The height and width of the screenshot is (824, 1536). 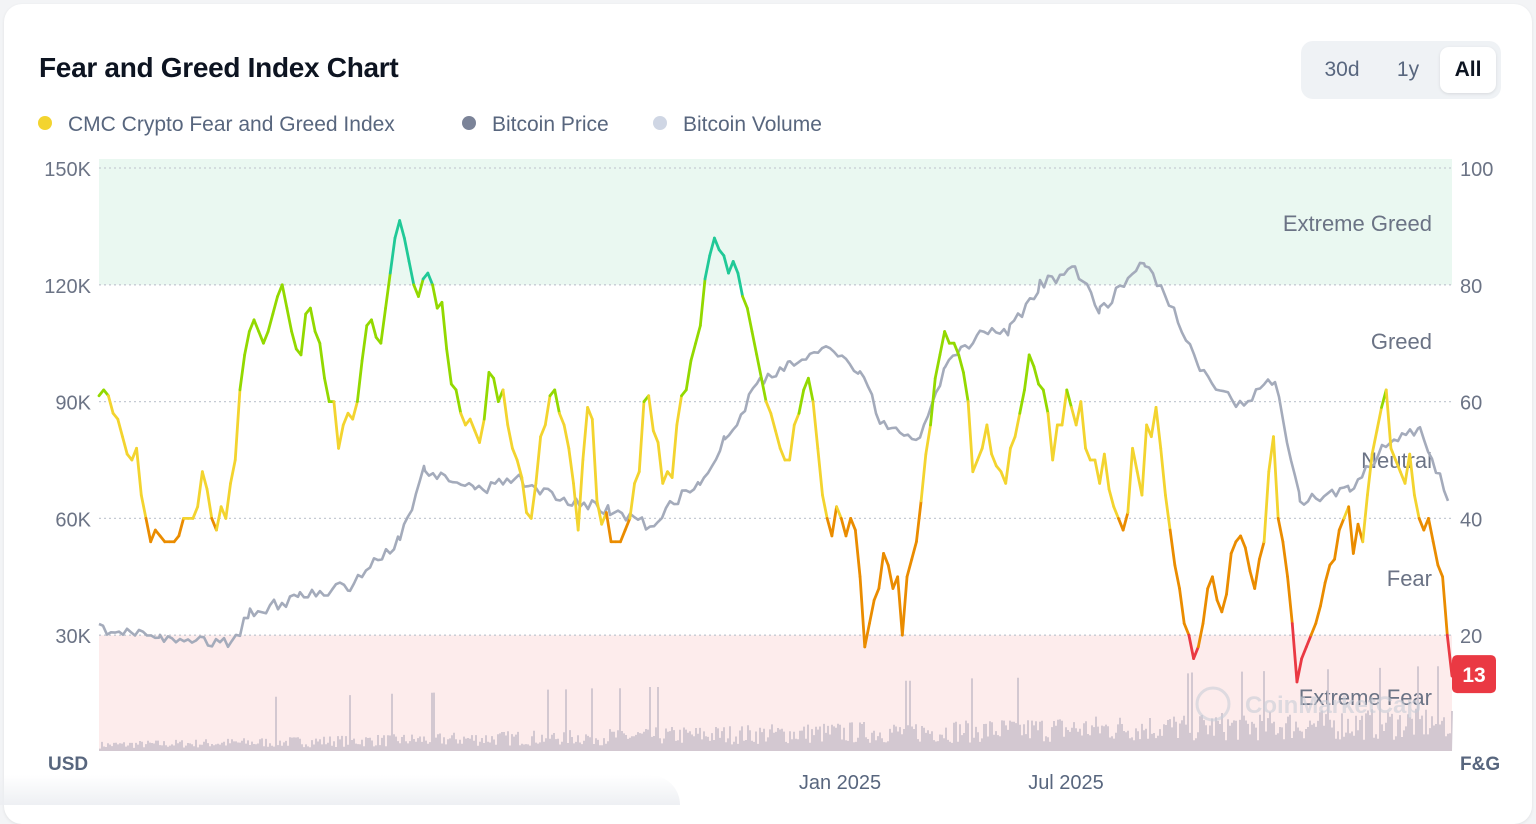 I want to click on legend-bitcoin-price: Bitcoin Price, so click(x=535, y=125).